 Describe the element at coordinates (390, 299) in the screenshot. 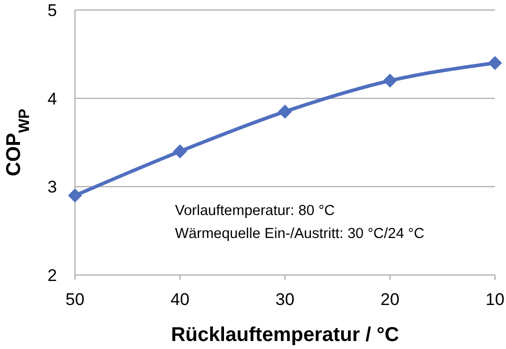

I see `x-tick-label: 20` at that location.